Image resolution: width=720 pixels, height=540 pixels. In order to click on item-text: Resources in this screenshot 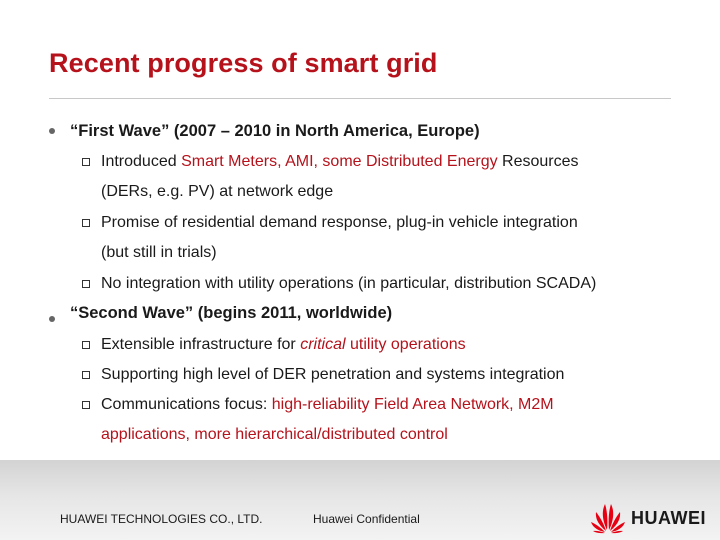, I will do `click(538, 161)`.